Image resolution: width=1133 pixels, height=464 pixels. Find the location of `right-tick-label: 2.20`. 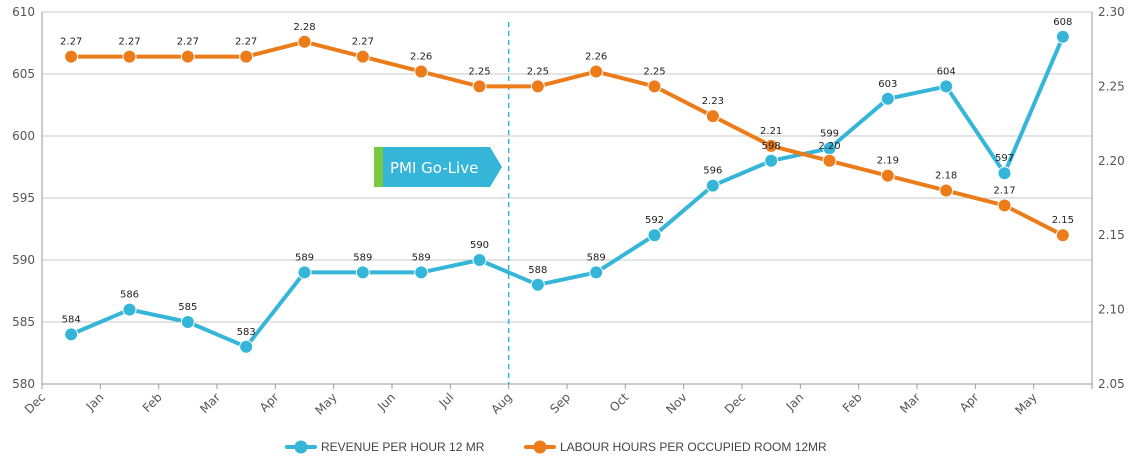

right-tick-label: 2.20 is located at coordinates (1111, 161).